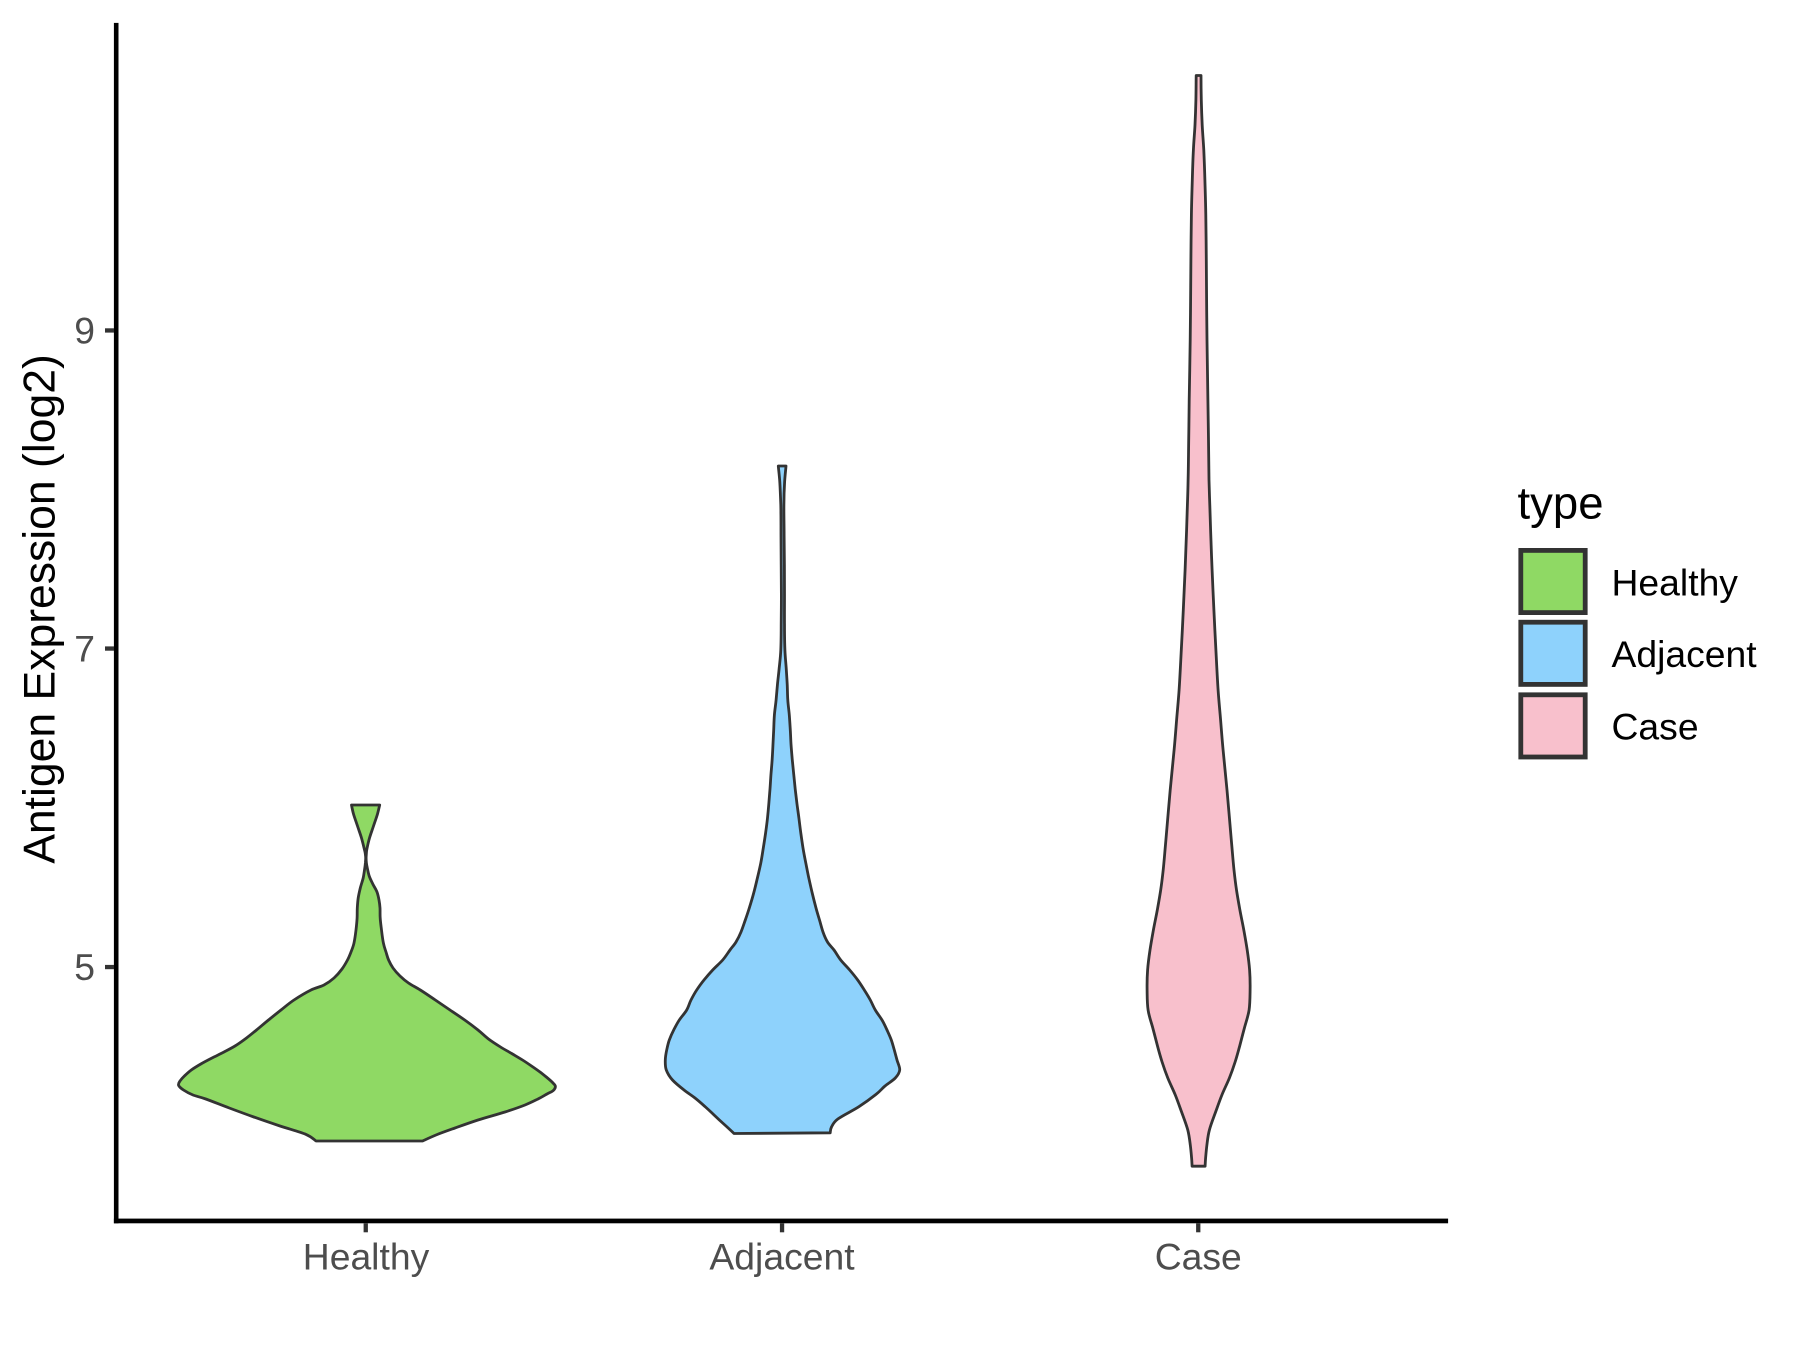 Image resolution: width=1800 pixels, height=1350 pixels. I want to click on svg-text: 7, so click(84, 649).